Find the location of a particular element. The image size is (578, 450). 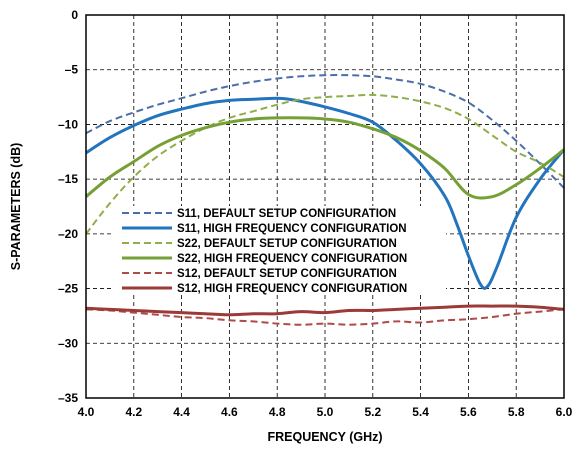

legend-label: S11, HIGH FREQUENCY CONFIGURATION is located at coordinates (292, 229).